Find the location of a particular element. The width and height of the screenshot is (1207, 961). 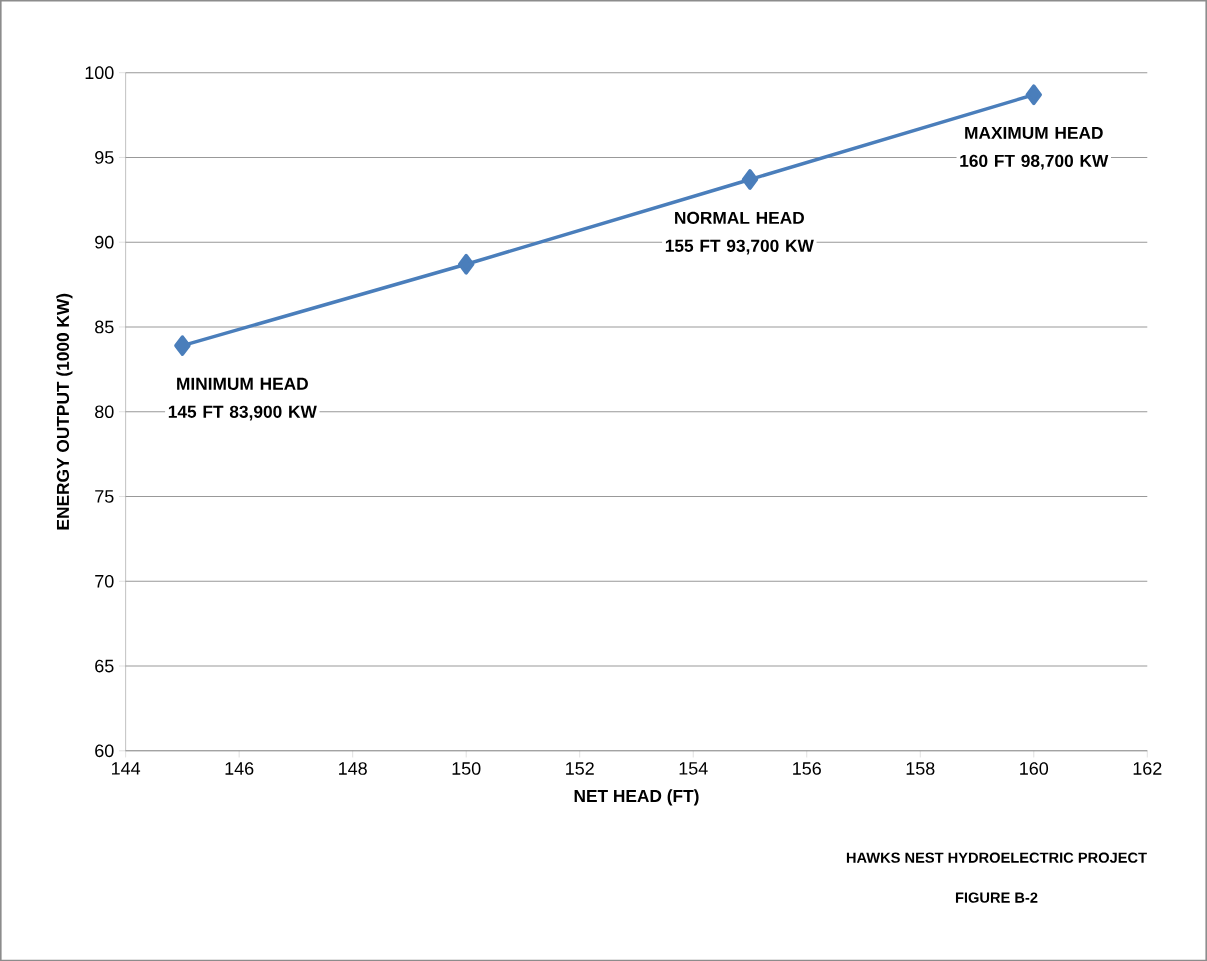

x-tick-label: 154 is located at coordinates (693, 768).